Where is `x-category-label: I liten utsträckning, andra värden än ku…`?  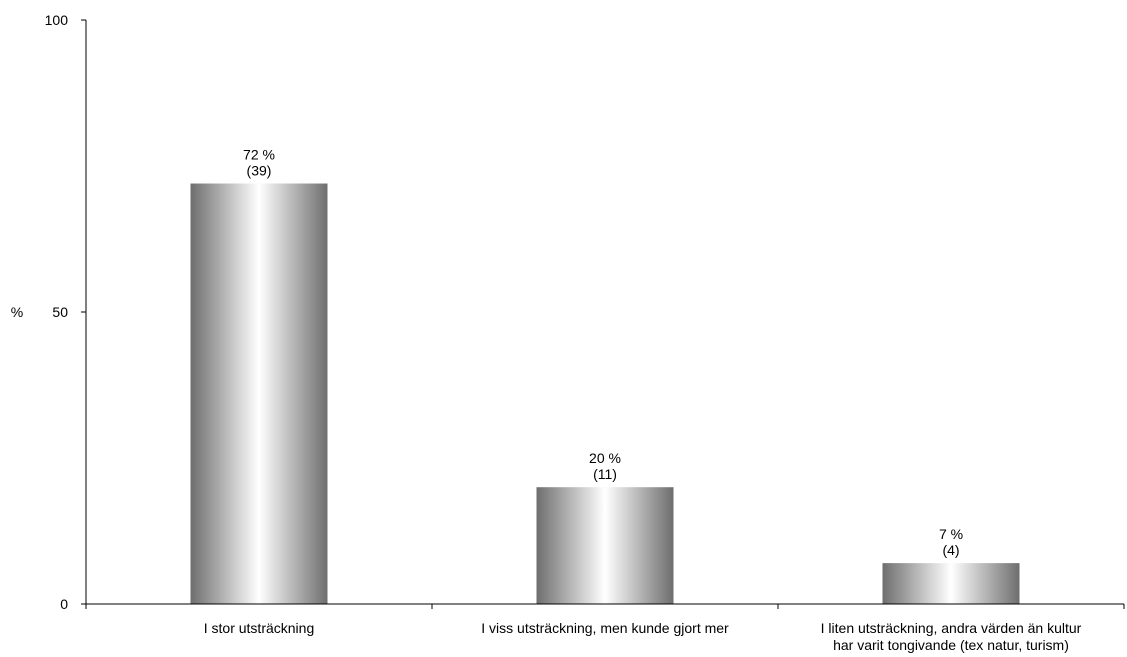 x-category-label: I liten utsträckning, andra värden än ku… is located at coordinates (951, 628).